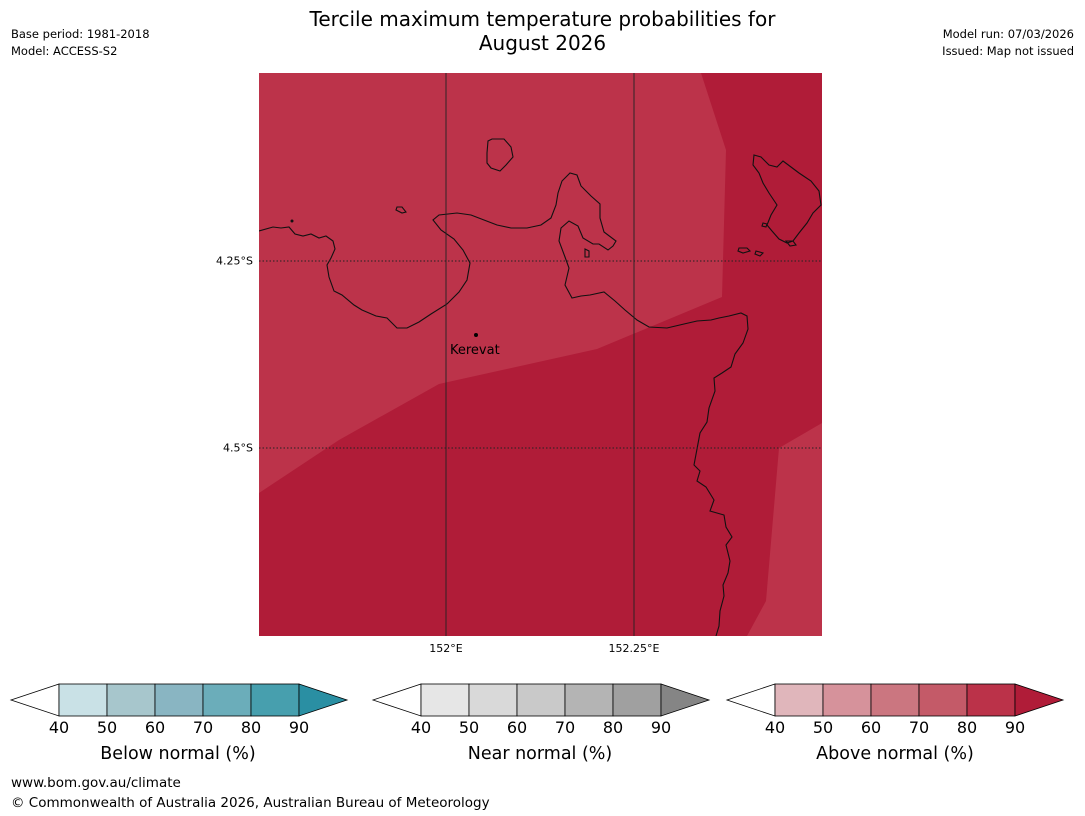  Describe the element at coordinates (540, 754) in the screenshot. I see `colorbar-near-title: Near normal (%)` at that location.